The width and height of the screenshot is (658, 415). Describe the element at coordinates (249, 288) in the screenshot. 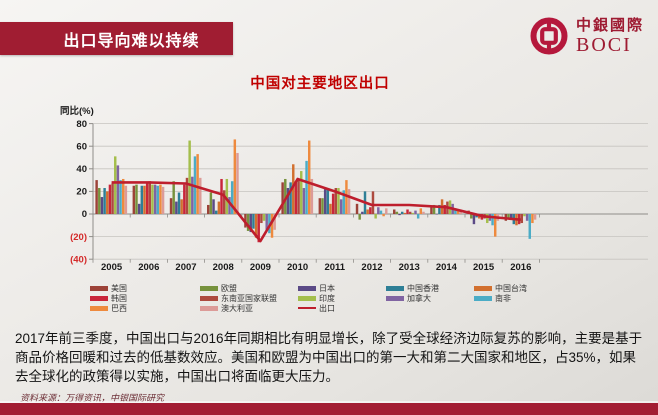

I see `legend-item: 欧盟` at that location.